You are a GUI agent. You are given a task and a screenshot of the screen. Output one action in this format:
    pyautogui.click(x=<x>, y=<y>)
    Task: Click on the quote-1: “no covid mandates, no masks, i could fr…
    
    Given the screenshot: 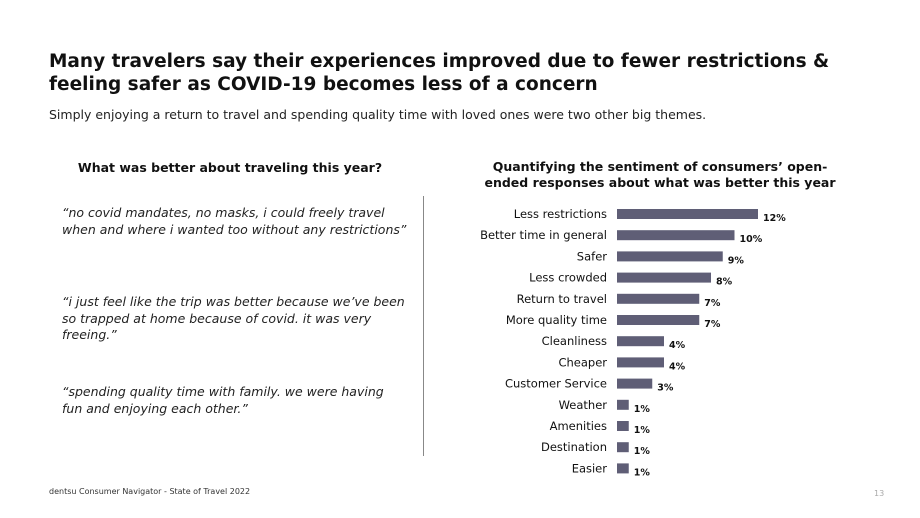 What is the action you would take?
    pyautogui.click(x=234, y=221)
    